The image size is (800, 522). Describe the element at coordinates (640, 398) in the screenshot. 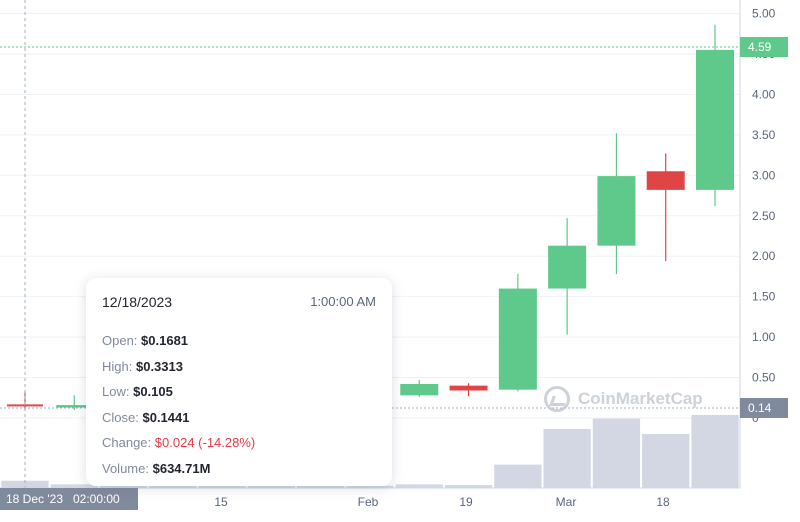

I see `watermark-text: CoinMarketCap` at that location.